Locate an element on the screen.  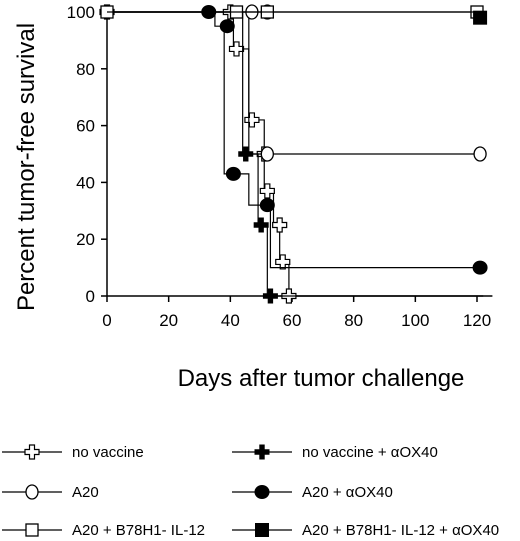
legend-item-open-square: A20 + B78H1- IL-12 is located at coordinates (103, 530).